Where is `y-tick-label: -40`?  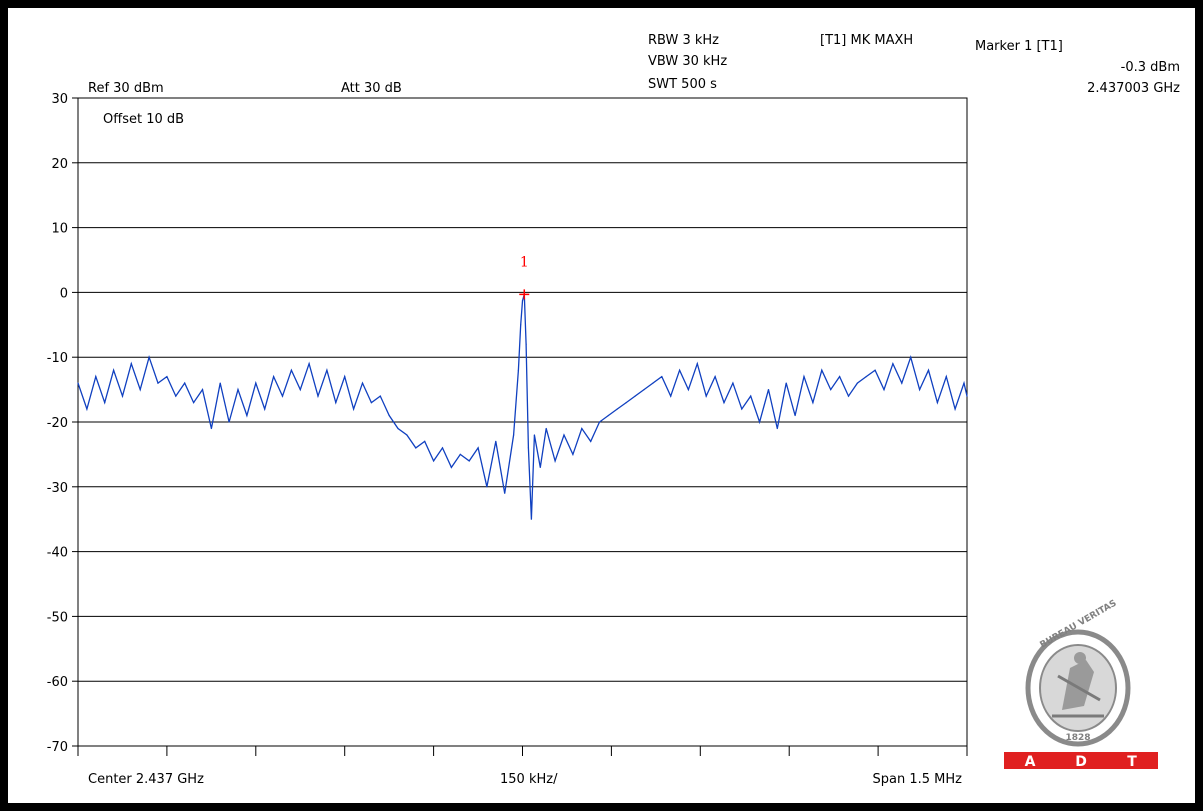 y-tick-label: -40 is located at coordinates (57, 553).